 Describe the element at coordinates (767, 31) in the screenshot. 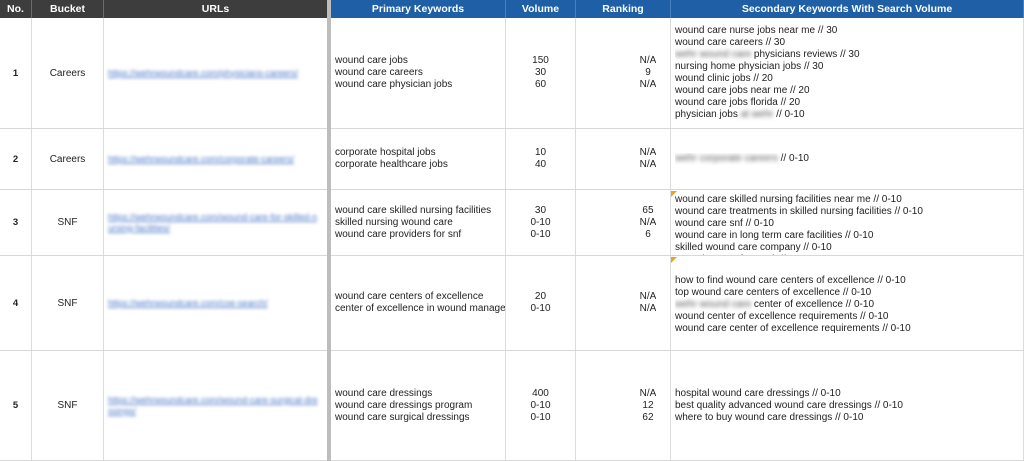

I see `secondary-keyword: wound care nurse jobs near me // 30` at that location.